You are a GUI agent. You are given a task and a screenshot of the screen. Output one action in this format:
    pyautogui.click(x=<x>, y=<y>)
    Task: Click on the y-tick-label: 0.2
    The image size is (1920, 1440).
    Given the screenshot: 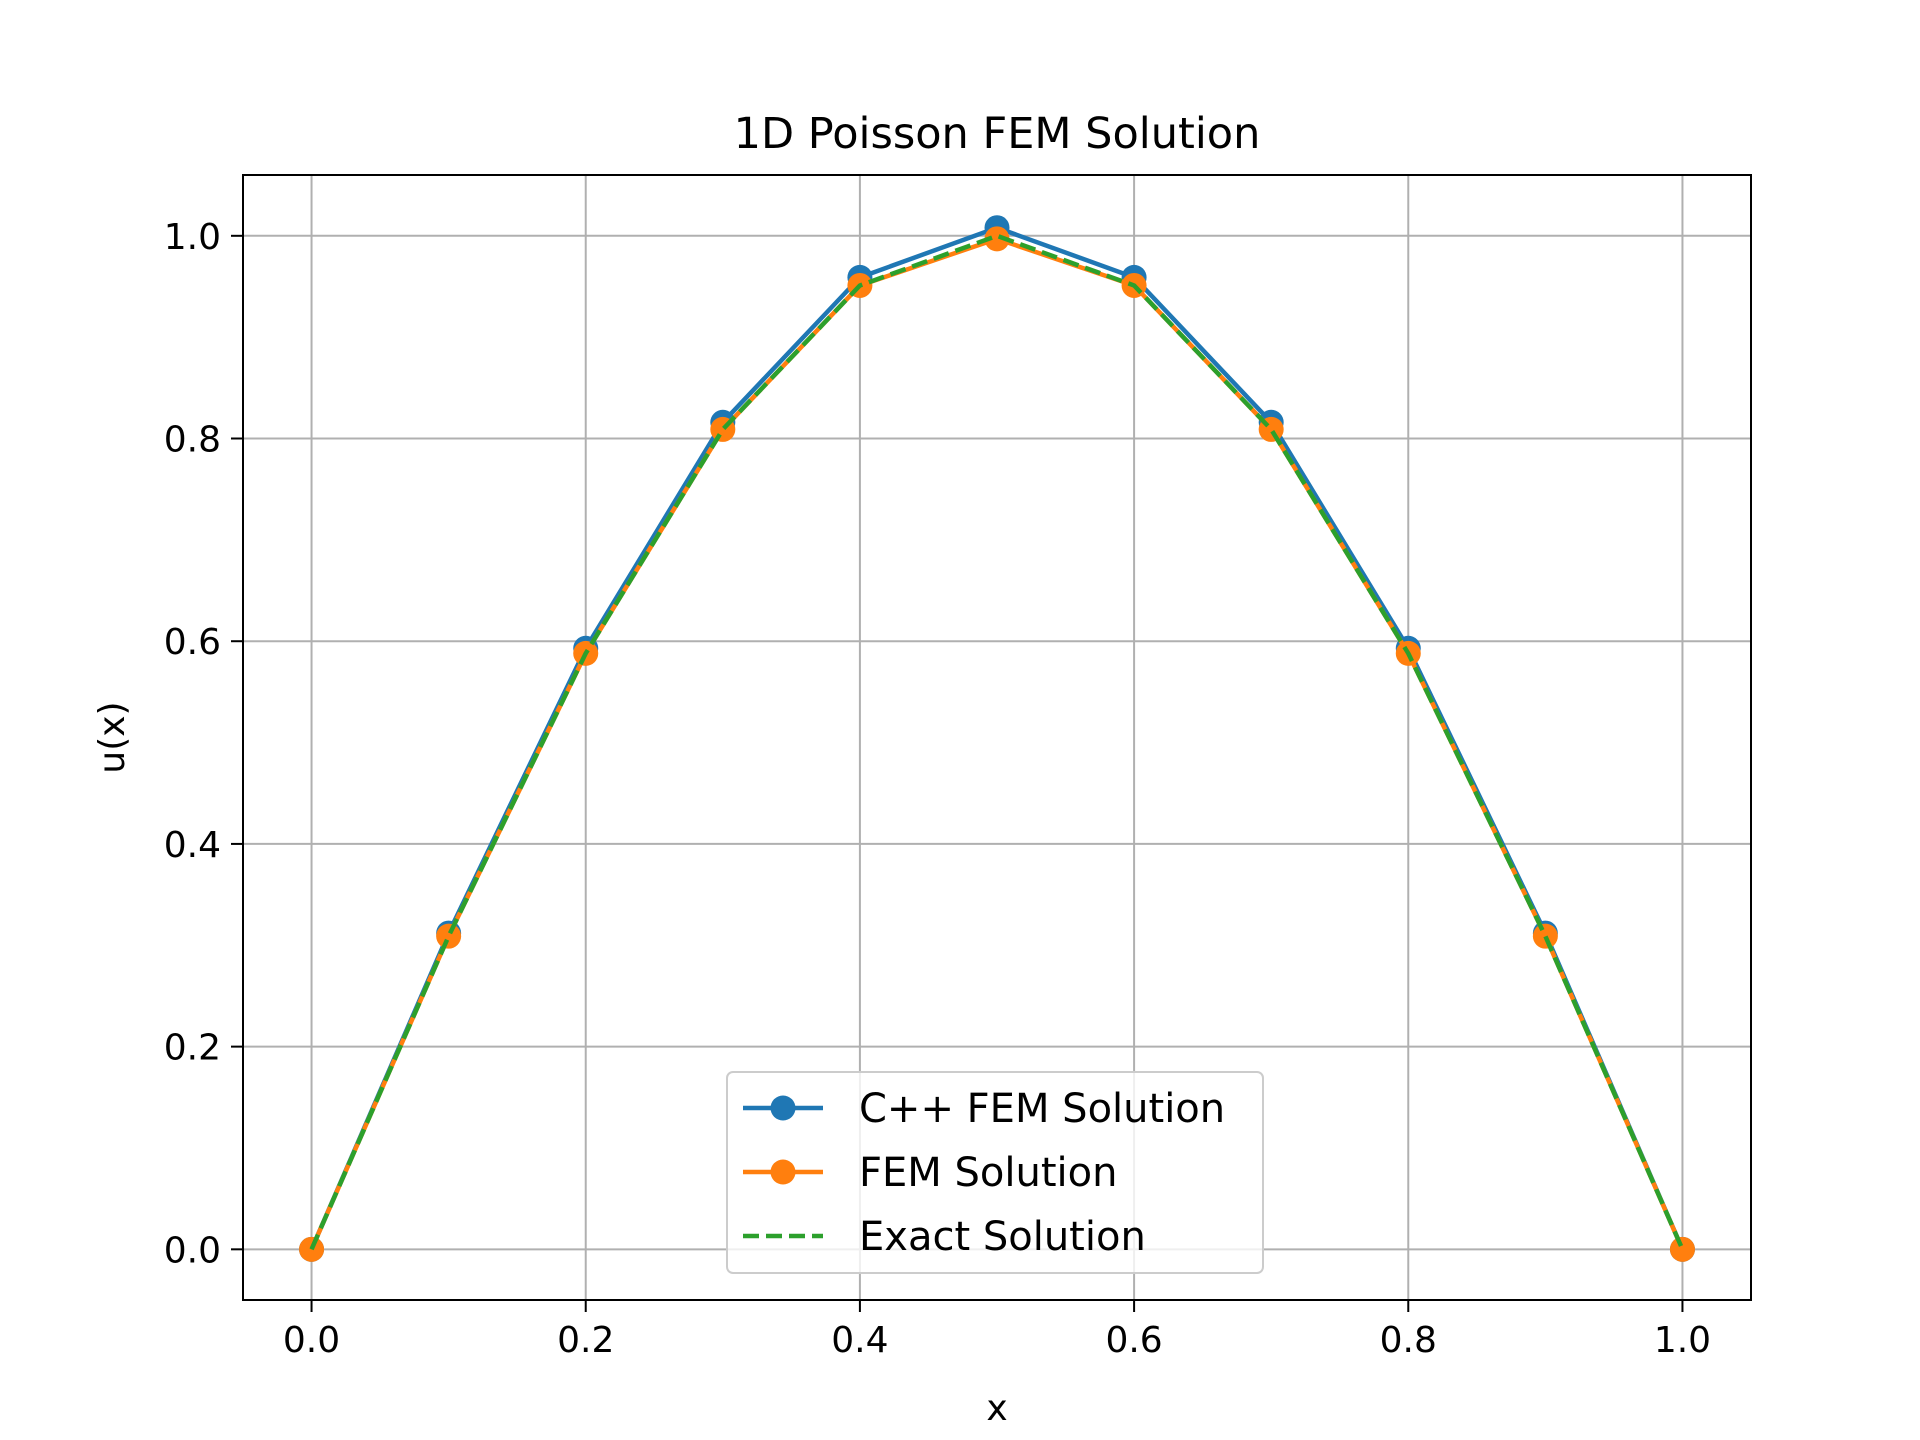 What is the action you would take?
    pyautogui.click(x=192, y=1048)
    